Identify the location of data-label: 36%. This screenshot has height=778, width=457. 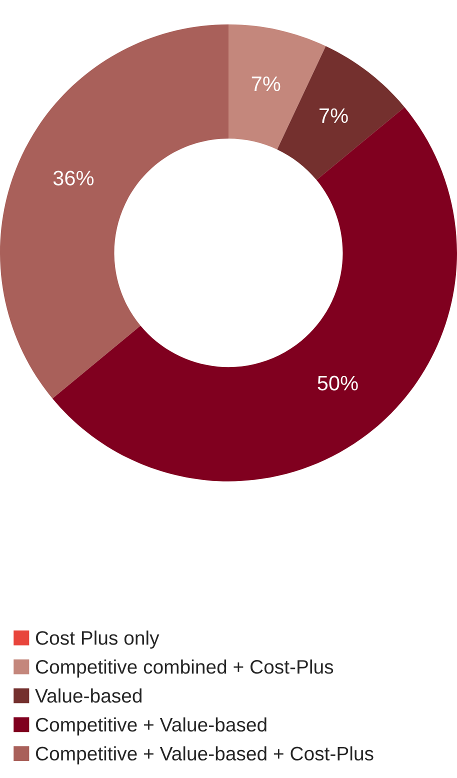
(73, 178).